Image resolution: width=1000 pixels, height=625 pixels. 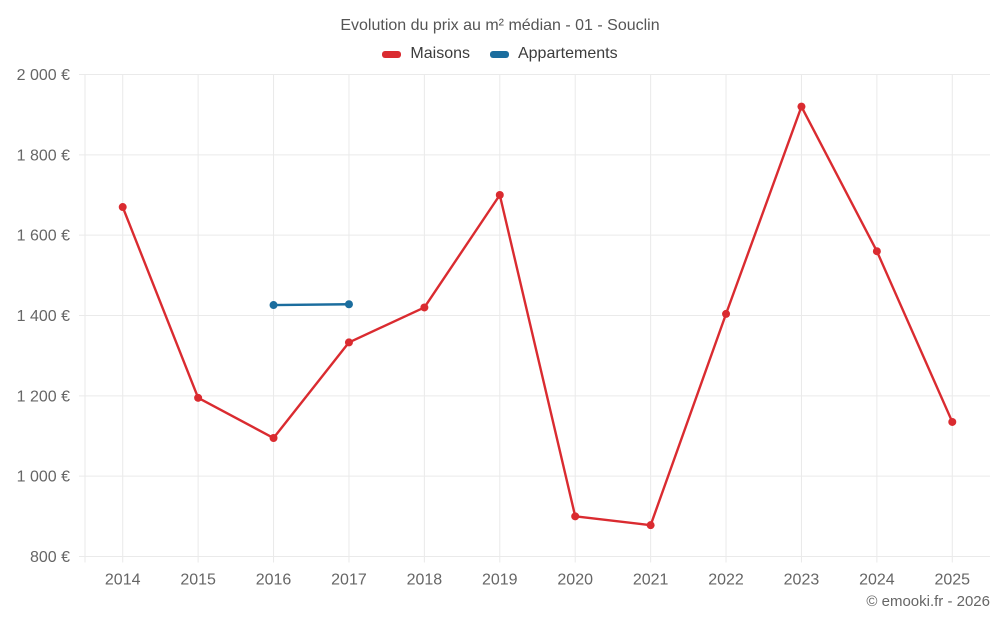 What do you see at coordinates (198, 580) in the screenshot?
I see `x-axis-tick-label: 2015` at bounding box center [198, 580].